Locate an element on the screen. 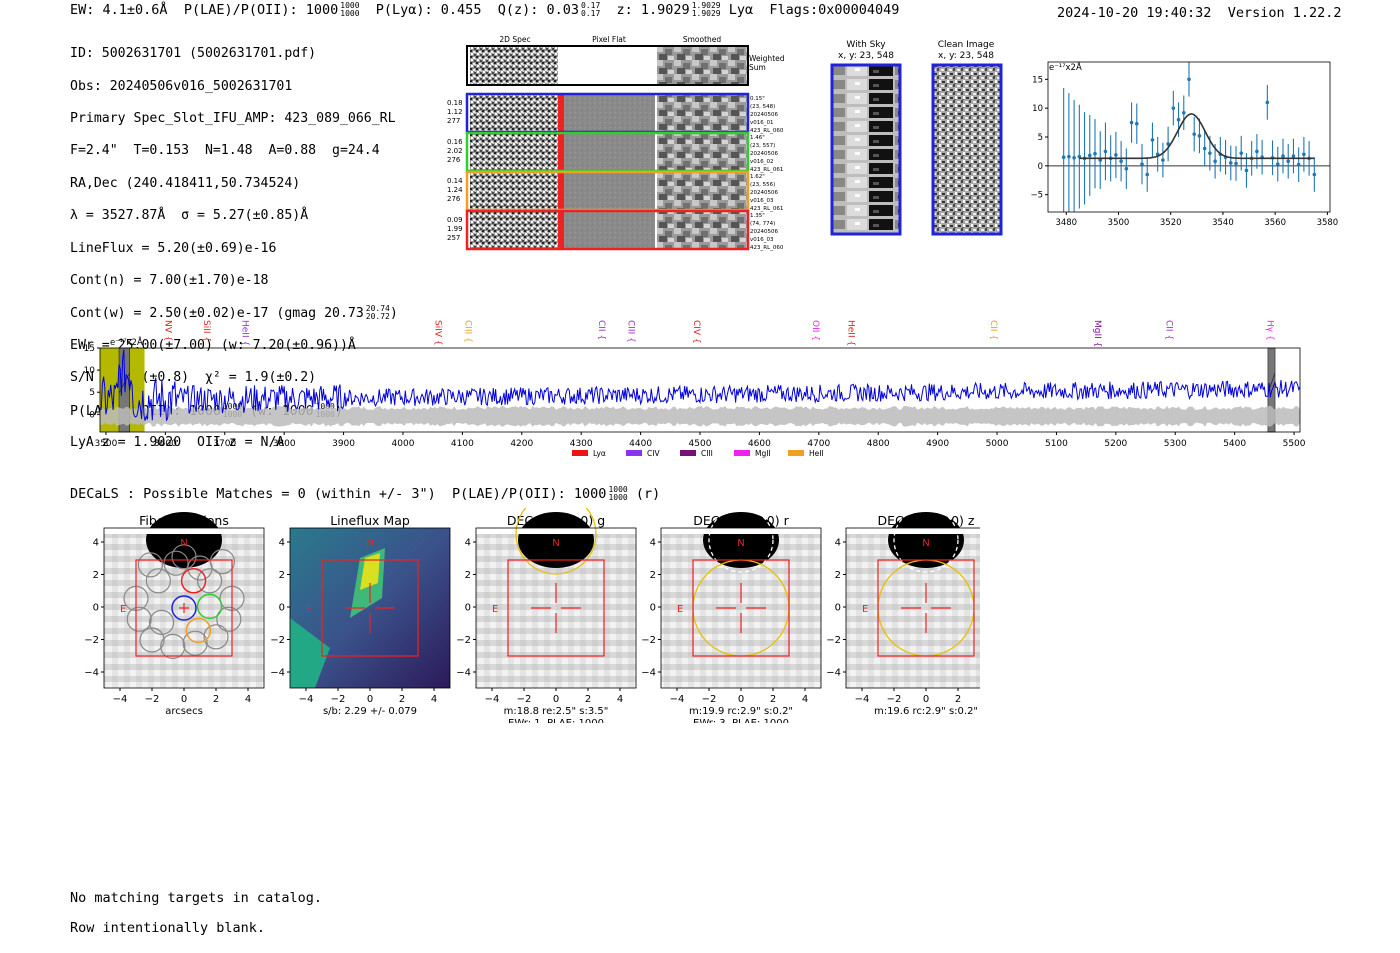 This screenshot has width=1400, height=953. line-marker-label: CII { is located at coordinates (601, 330).